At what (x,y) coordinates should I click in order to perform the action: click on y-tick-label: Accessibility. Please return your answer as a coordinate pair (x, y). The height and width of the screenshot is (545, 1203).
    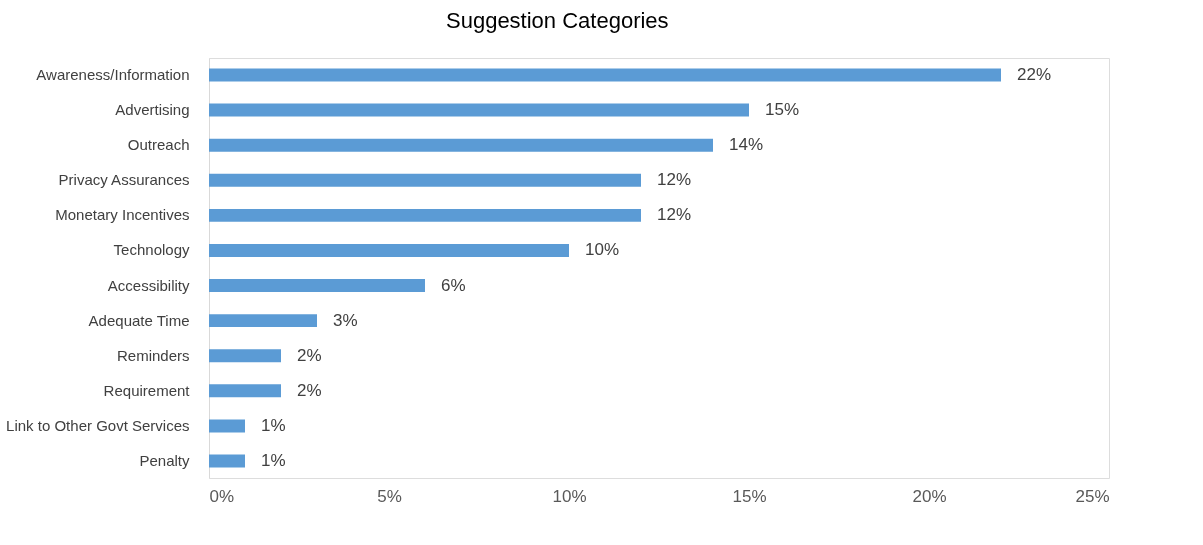
    Looking at the image, I should click on (148, 285).